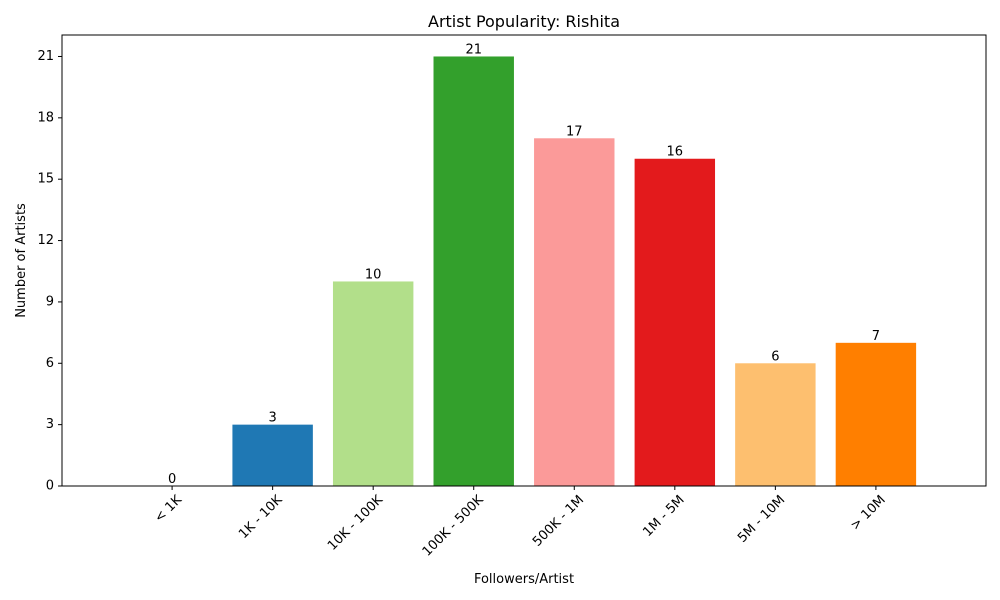  Describe the element at coordinates (45, 179) in the screenshot. I see `y-tick-label-5: 15` at that location.